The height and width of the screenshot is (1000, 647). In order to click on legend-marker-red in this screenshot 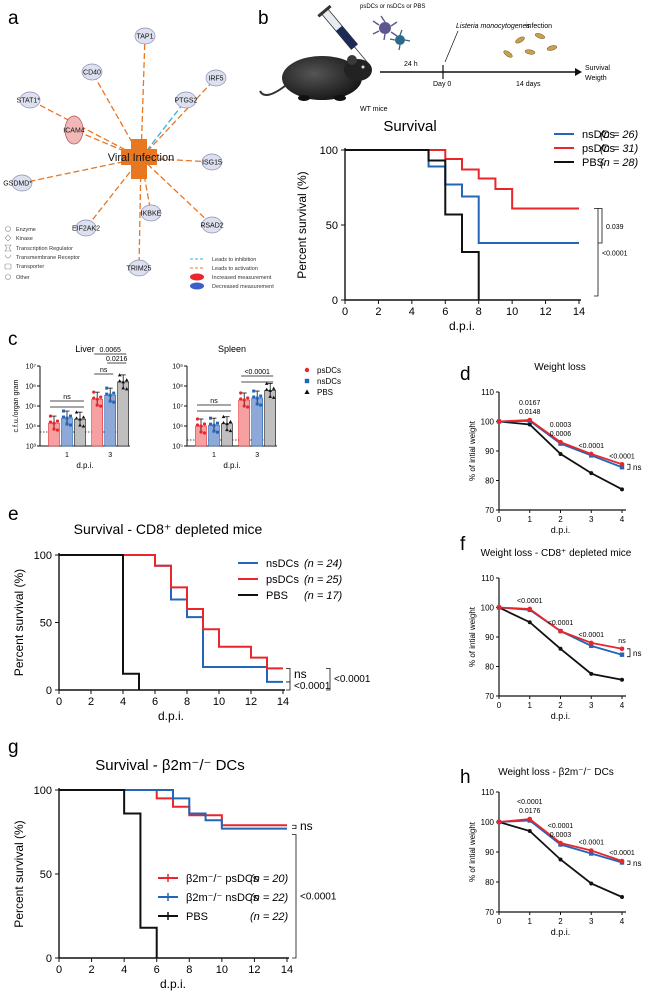, I will do `click(307, 370)`.